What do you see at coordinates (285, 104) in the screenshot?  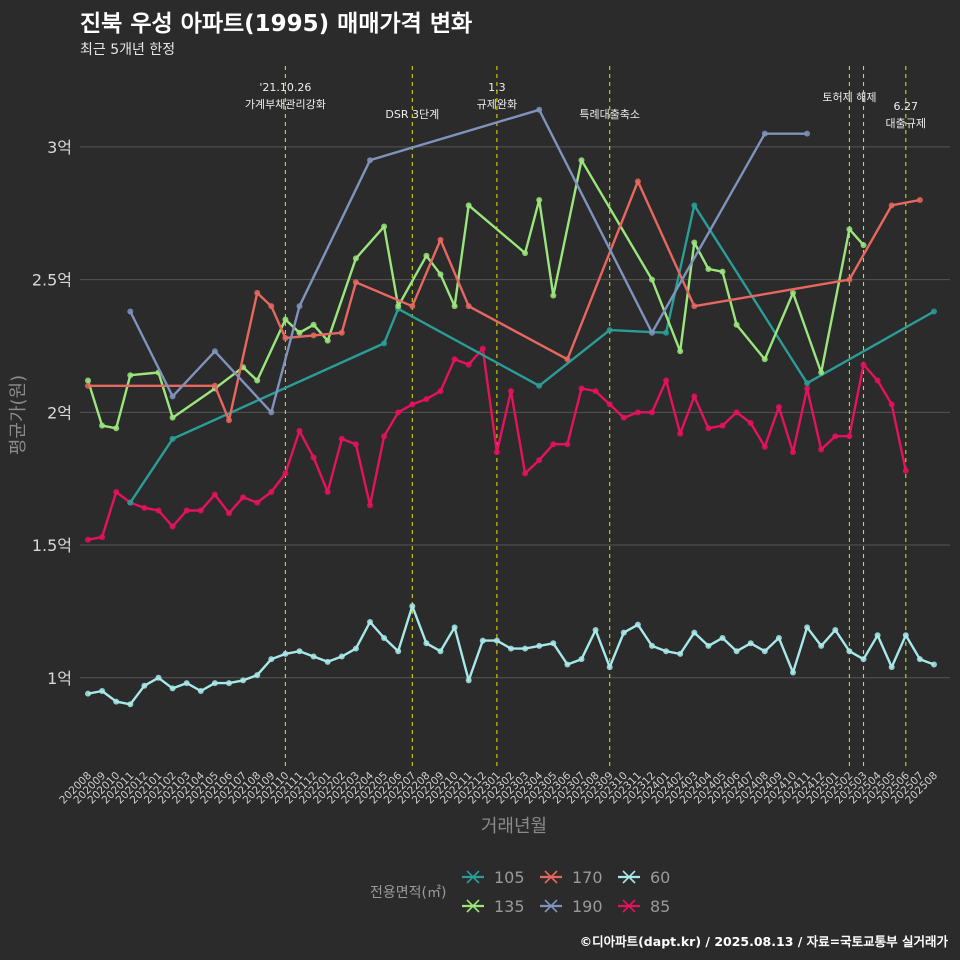 I see `event-label: 가계부채관리강화` at bounding box center [285, 104].